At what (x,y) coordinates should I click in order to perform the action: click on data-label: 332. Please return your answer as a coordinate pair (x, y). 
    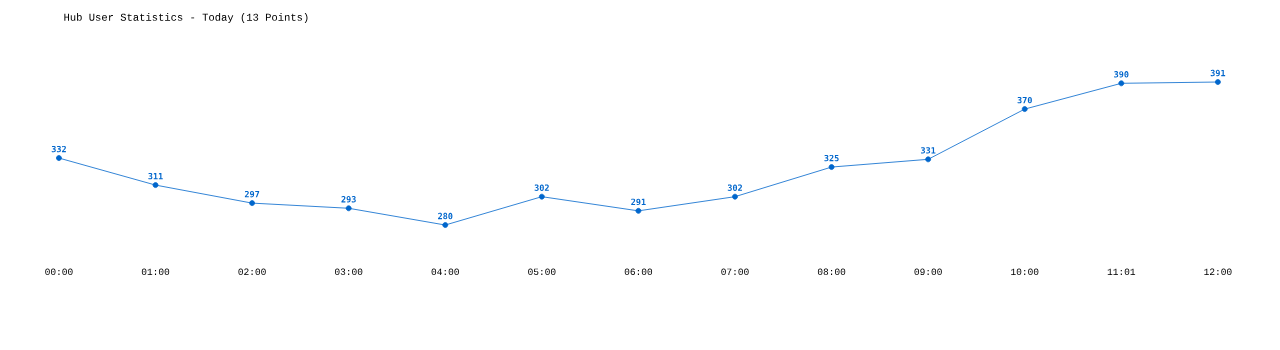
    Looking at the image, I should click on (58, 149).